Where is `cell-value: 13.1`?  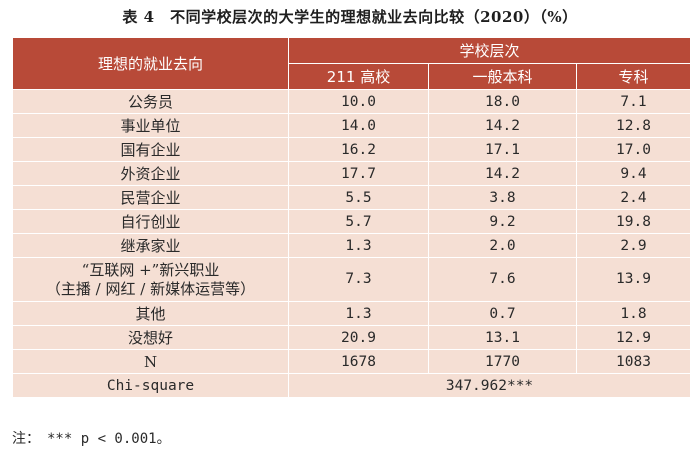
cell-value: 13.1 is located at coordinates (502, 337).